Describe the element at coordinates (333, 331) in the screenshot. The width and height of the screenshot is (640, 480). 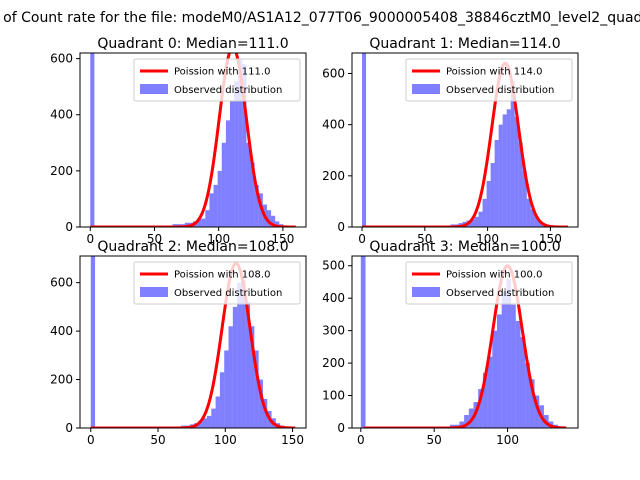
I see `y-tick-label: 300` at that location.